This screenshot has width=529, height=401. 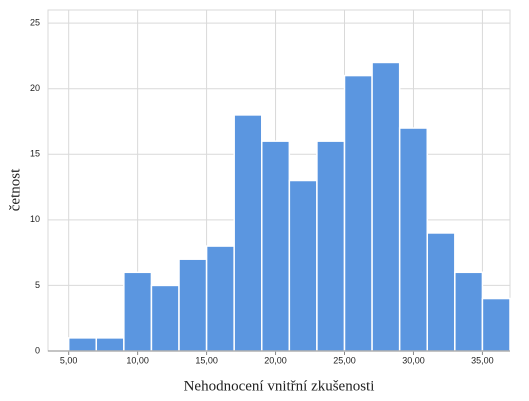 I want to click on x-tick-label: 10,00, so click(x=137, y=360).